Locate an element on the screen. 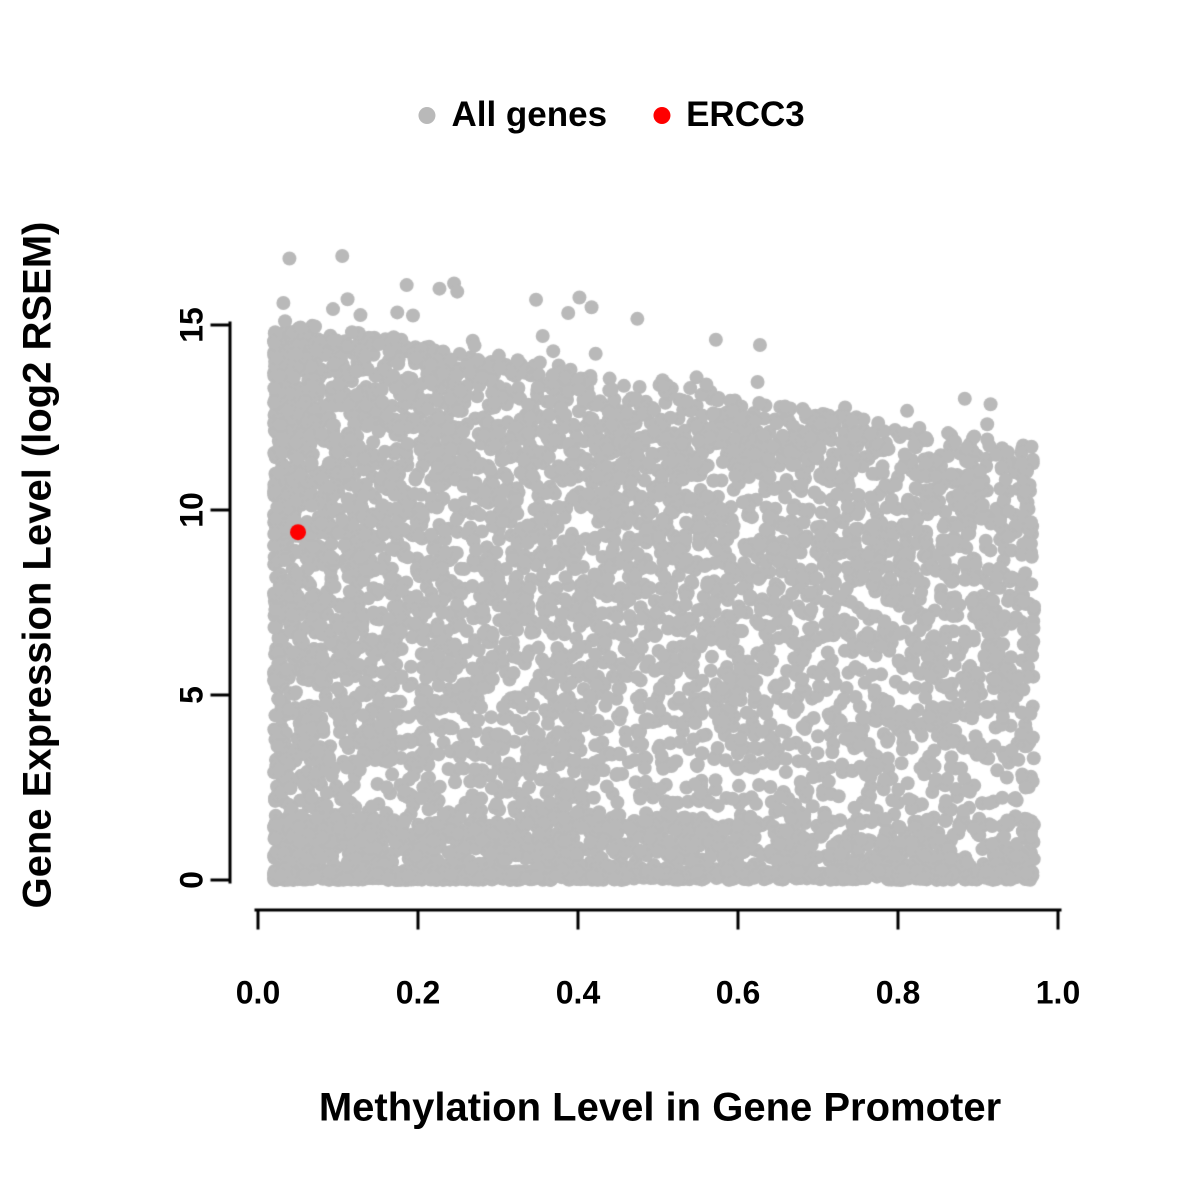  legend-label-ercc3: ERCC3 is located at coordinates (745, 114).